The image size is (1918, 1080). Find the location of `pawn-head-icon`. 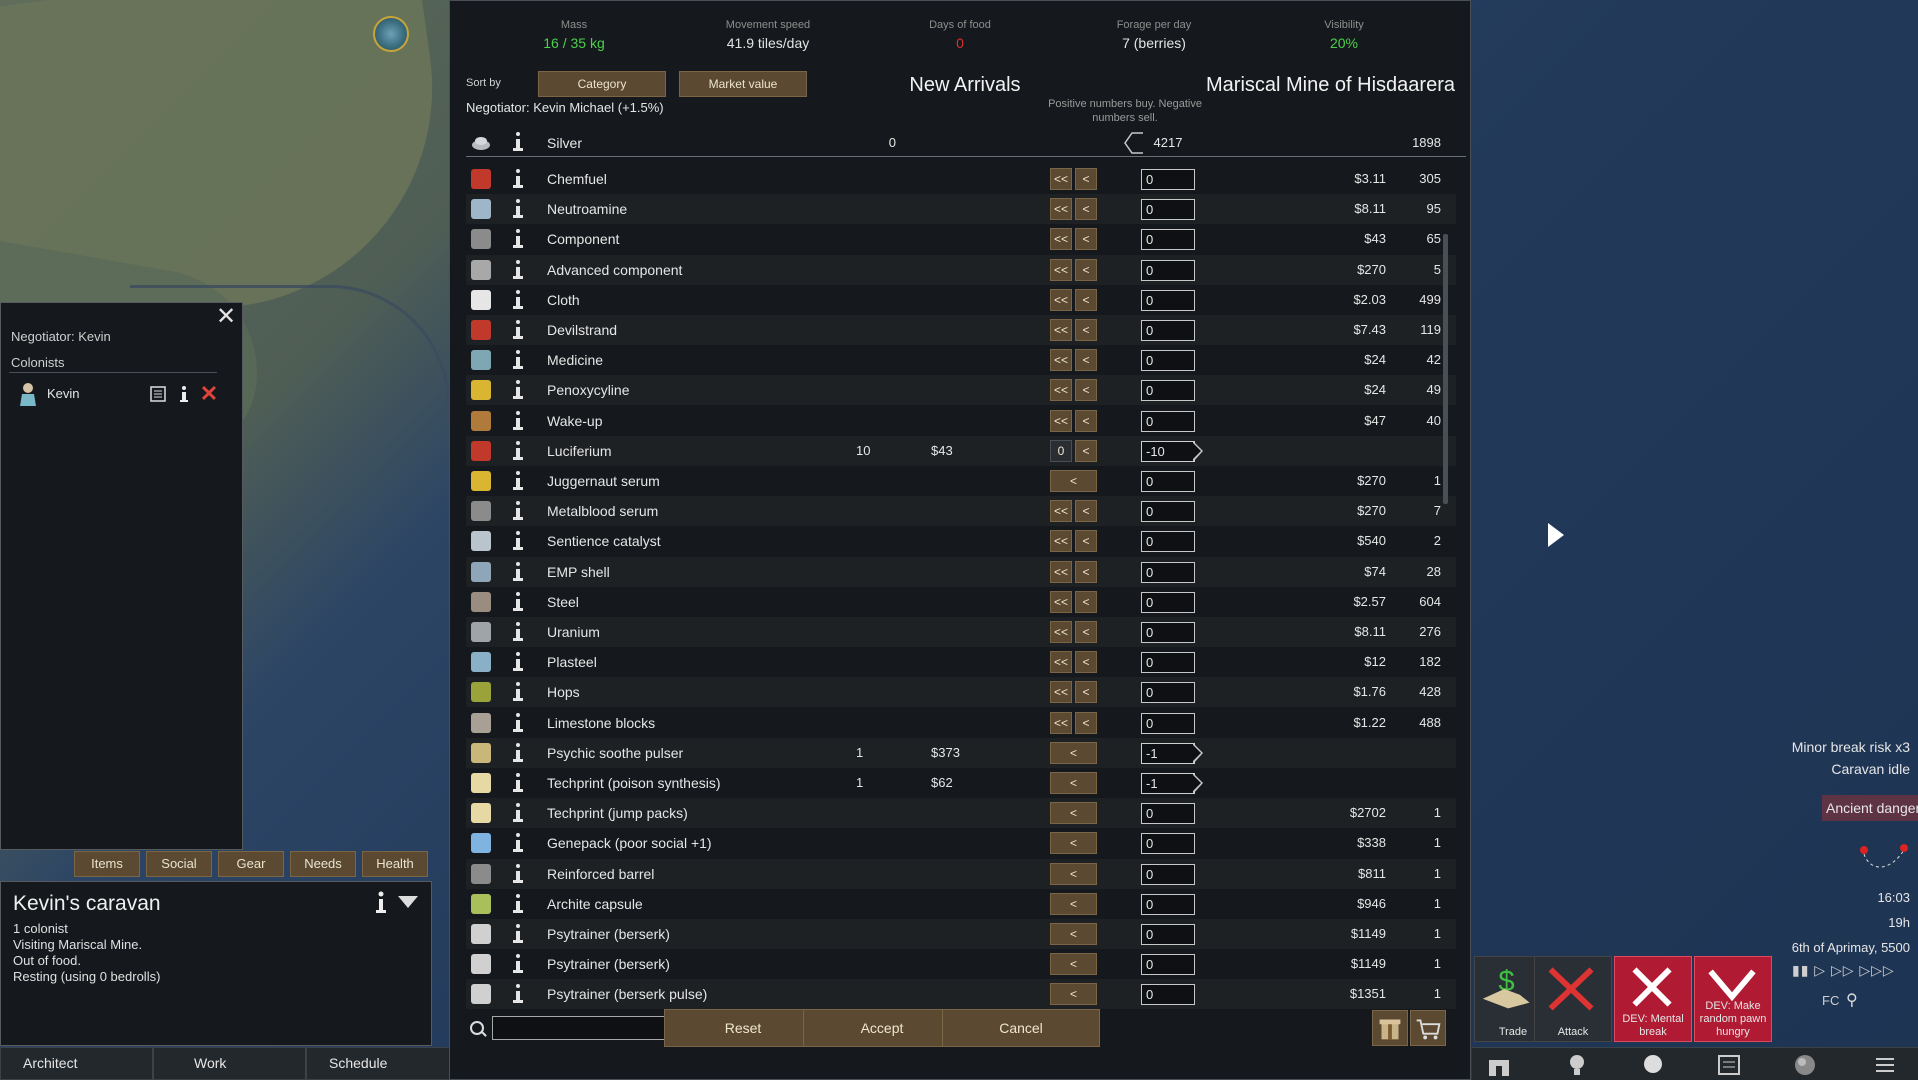

pawn-head-icon is located at coordinates (1653, 1065).